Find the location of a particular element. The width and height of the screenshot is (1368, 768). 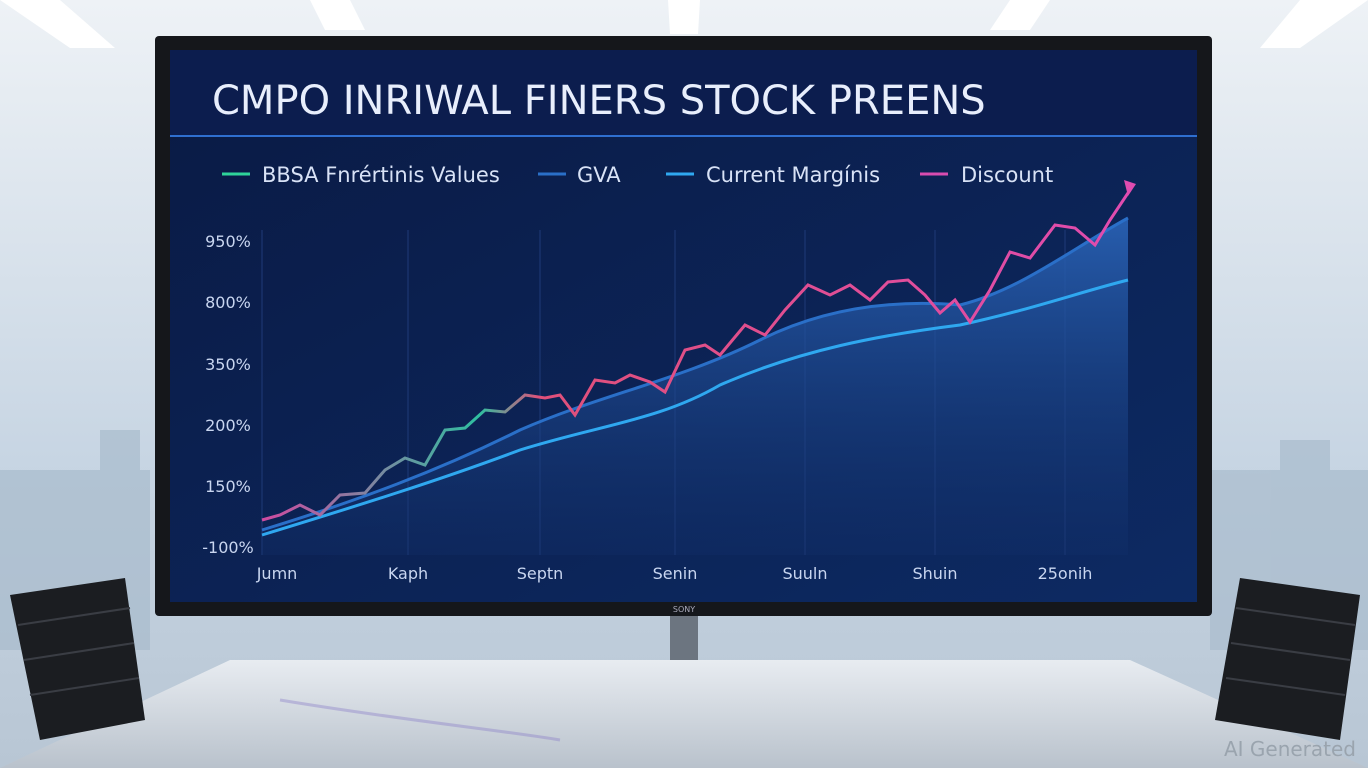

arrow-head is located at coordinates (1130, 188).